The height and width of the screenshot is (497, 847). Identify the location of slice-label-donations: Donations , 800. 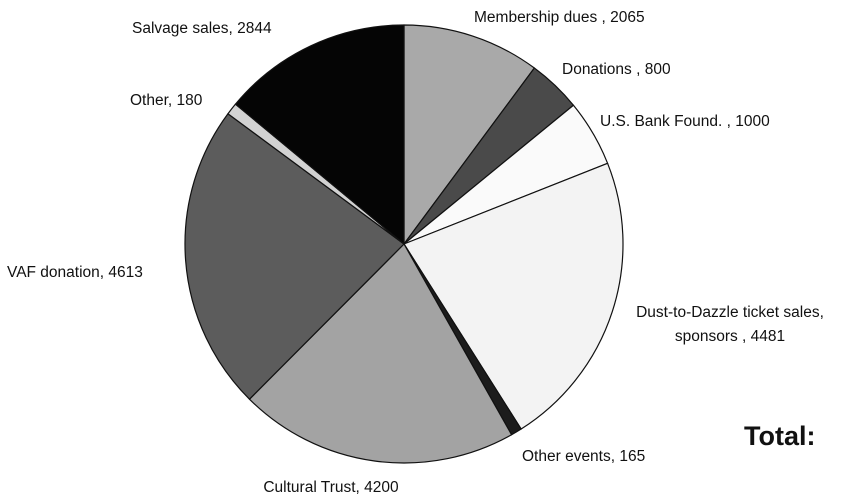
(616, 69).